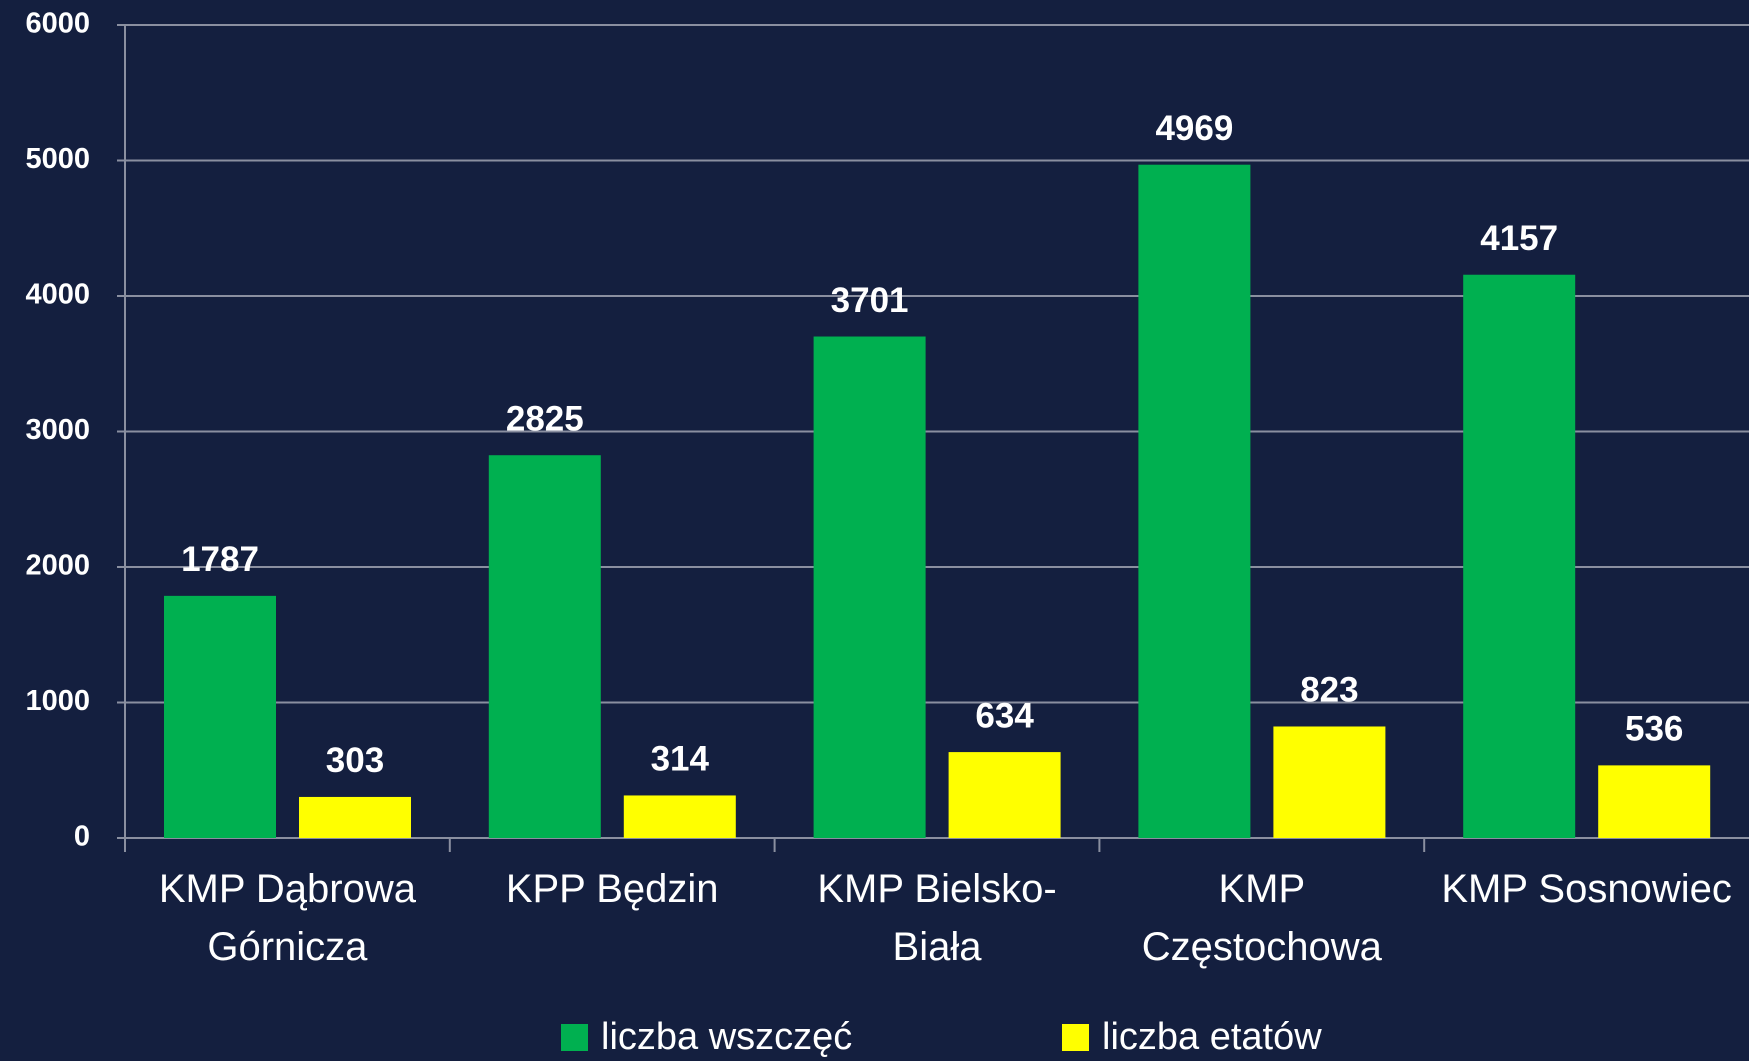 The height and width of the screenshot is (1061, 1749). I want to click on y-tick-label: 2000, so click(57, 566).